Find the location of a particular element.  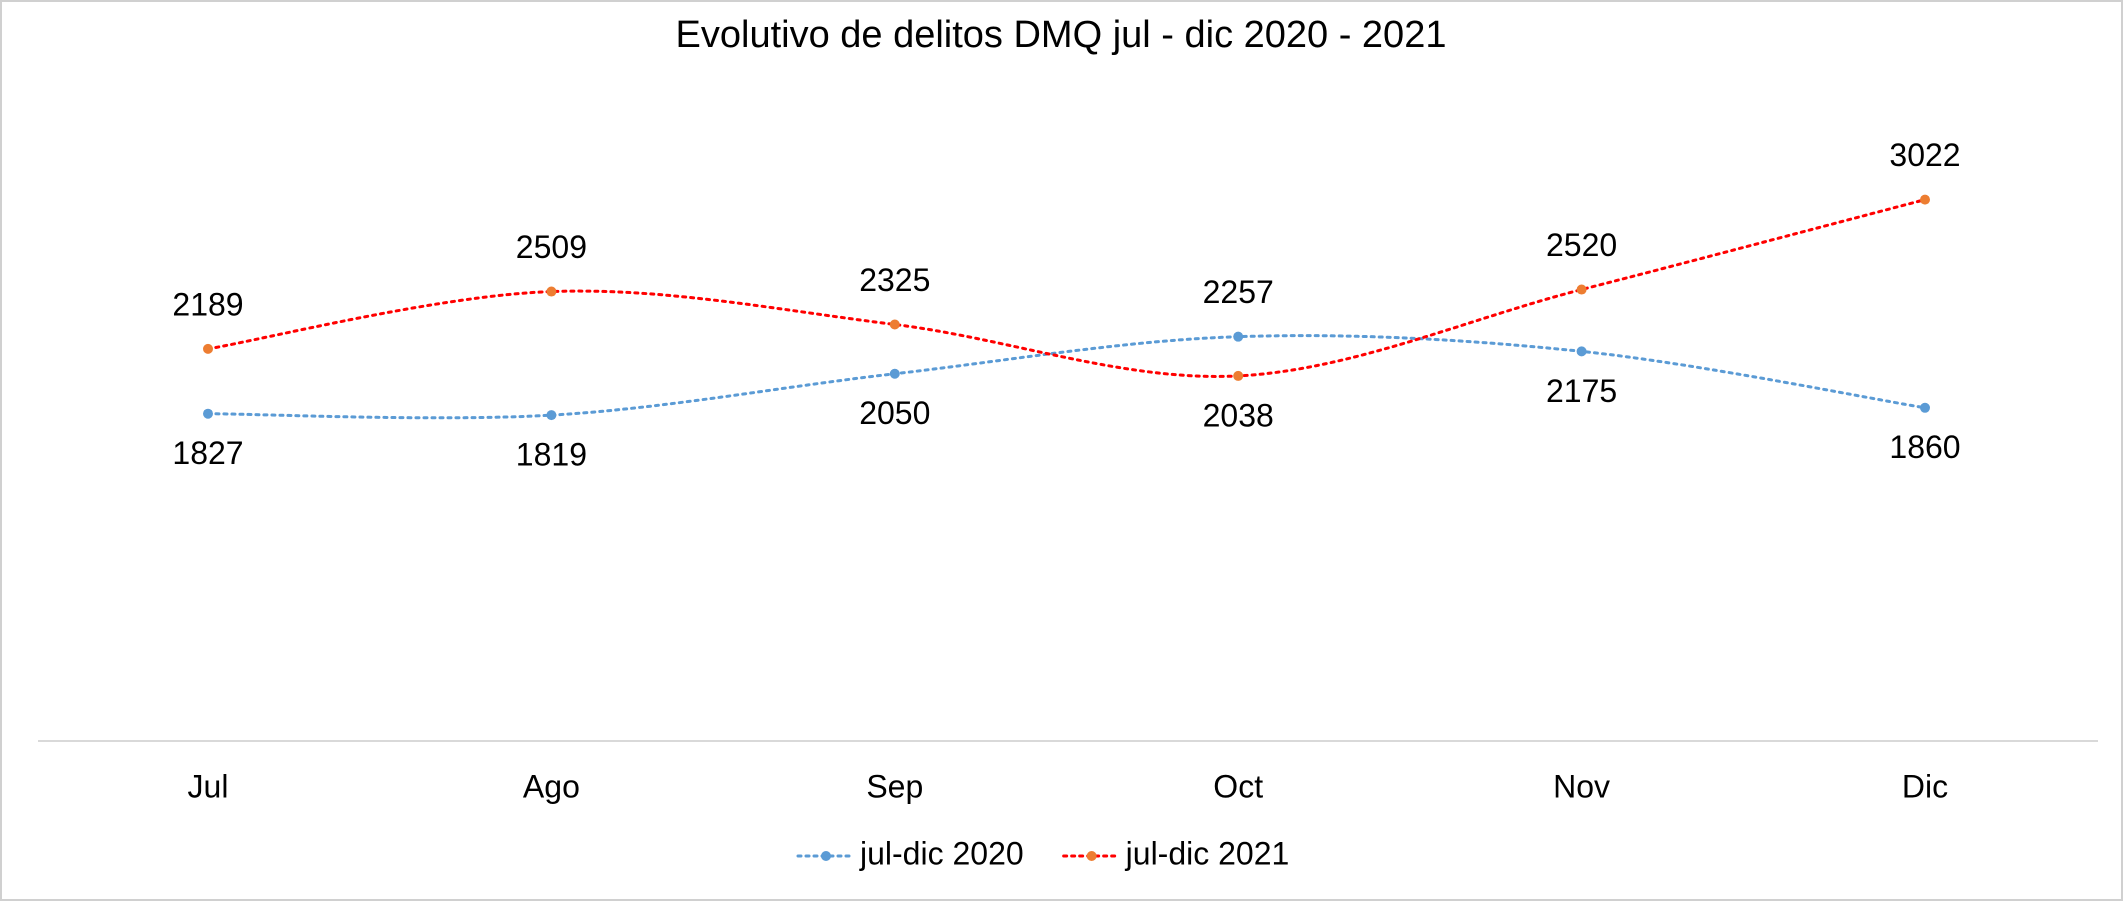

x-tick-label: Sep is located at coordinates (894, 786).